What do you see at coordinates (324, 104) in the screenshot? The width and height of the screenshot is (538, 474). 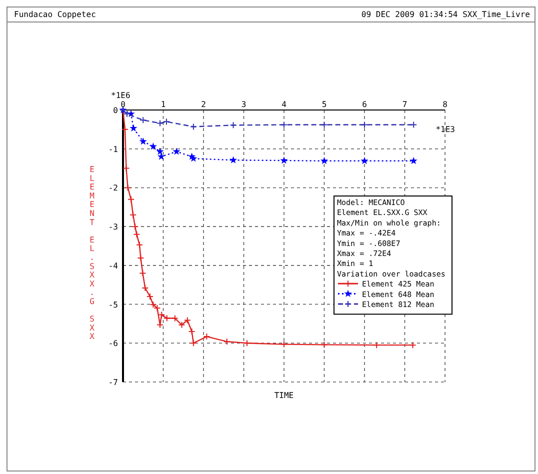 I see `x-tick-label: 5` at bounding box center [324, 104].